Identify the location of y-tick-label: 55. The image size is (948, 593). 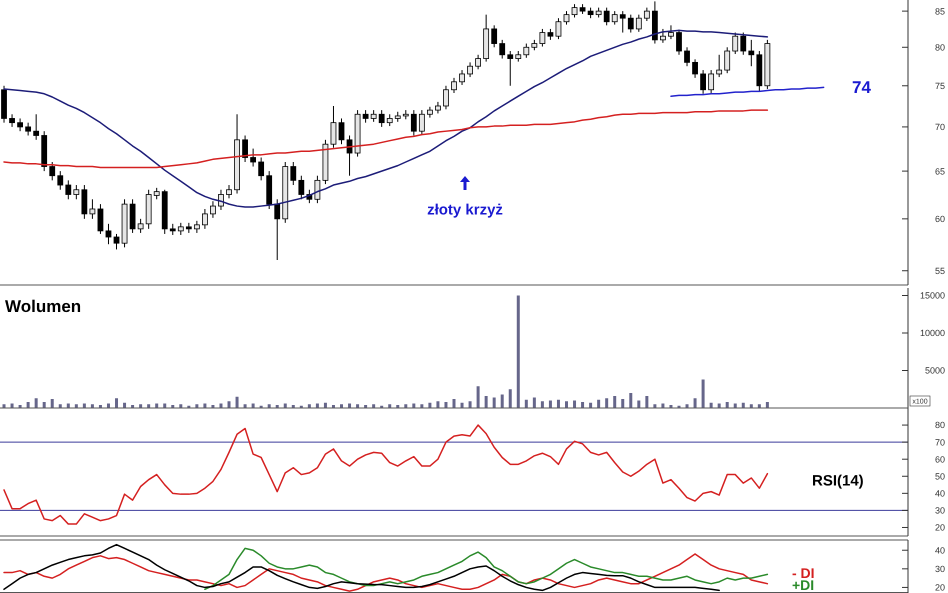
(939, 271).